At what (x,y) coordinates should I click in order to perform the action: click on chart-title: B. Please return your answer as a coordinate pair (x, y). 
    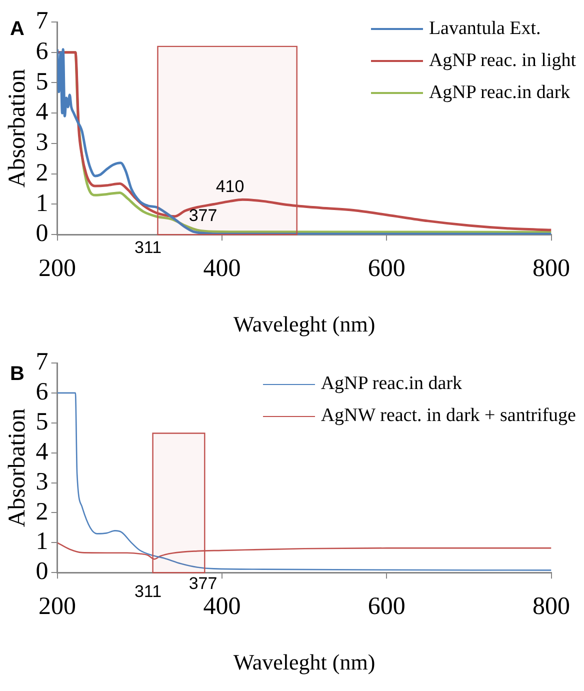
    Looking at the image, I should click on (17, 374).